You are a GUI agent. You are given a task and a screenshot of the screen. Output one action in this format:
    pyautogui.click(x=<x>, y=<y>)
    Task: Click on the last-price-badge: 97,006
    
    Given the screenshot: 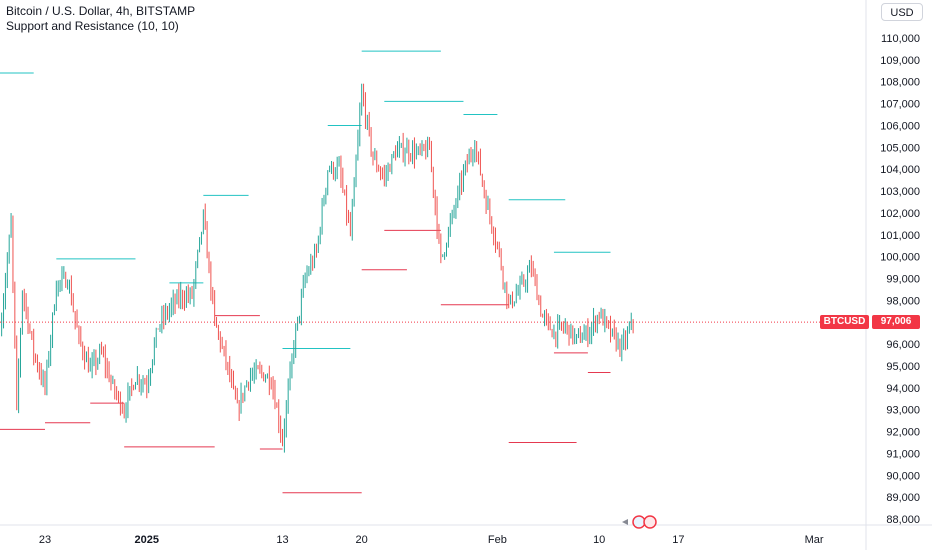 What is the action you would take?
    pyautogui.click(x=896, y=322)
    